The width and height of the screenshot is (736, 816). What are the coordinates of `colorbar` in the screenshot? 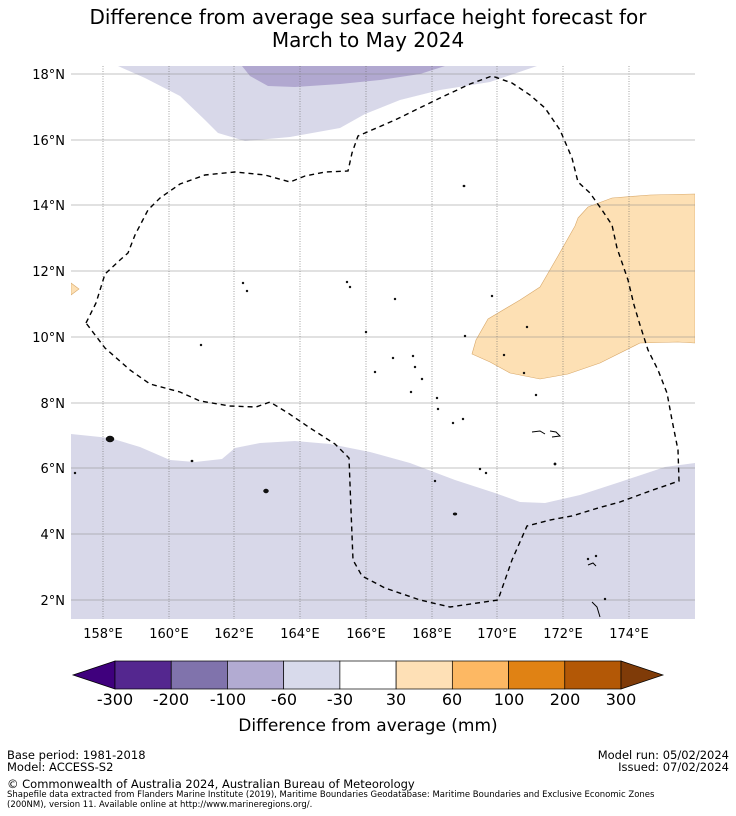 It's located at (368, 675).